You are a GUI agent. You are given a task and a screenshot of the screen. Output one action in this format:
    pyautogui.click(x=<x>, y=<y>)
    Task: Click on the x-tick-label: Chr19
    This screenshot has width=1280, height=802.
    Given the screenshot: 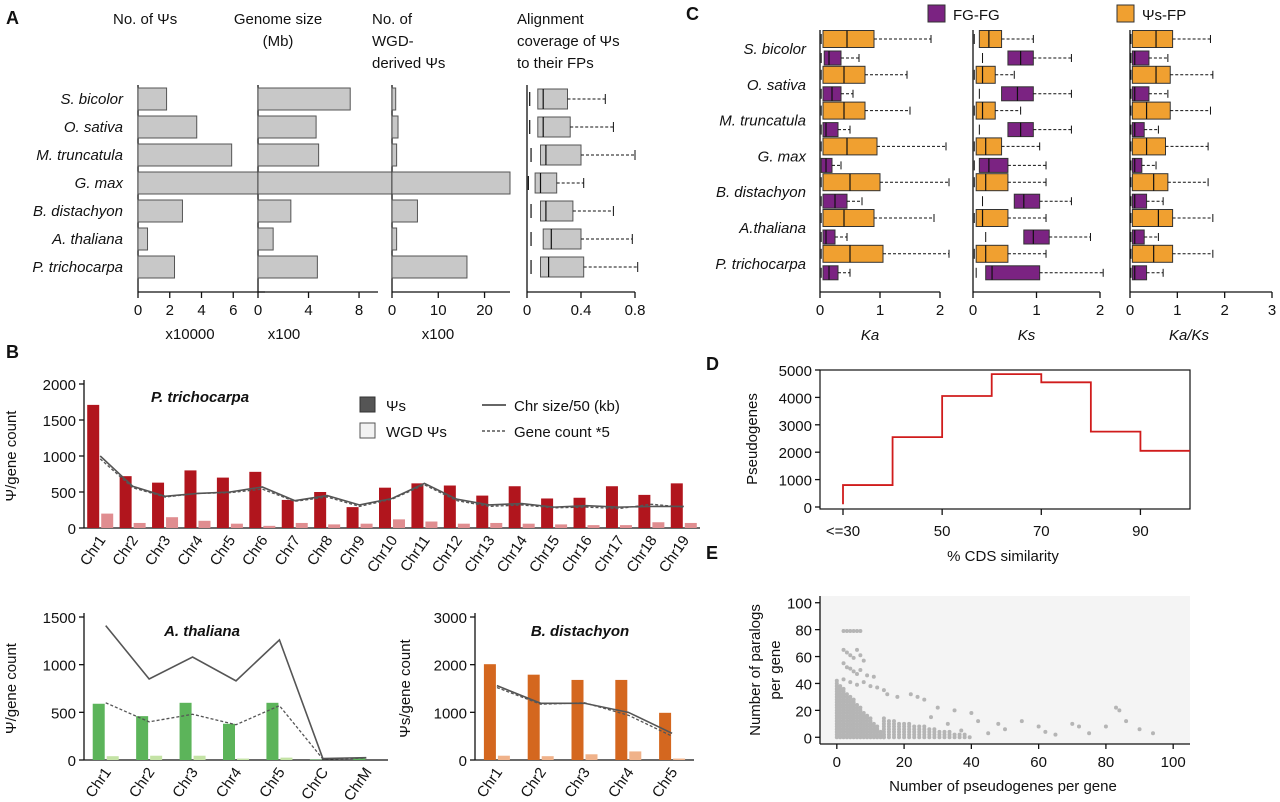 What is the action you would take?
    pyautogui.click(x=674, y=554)
    